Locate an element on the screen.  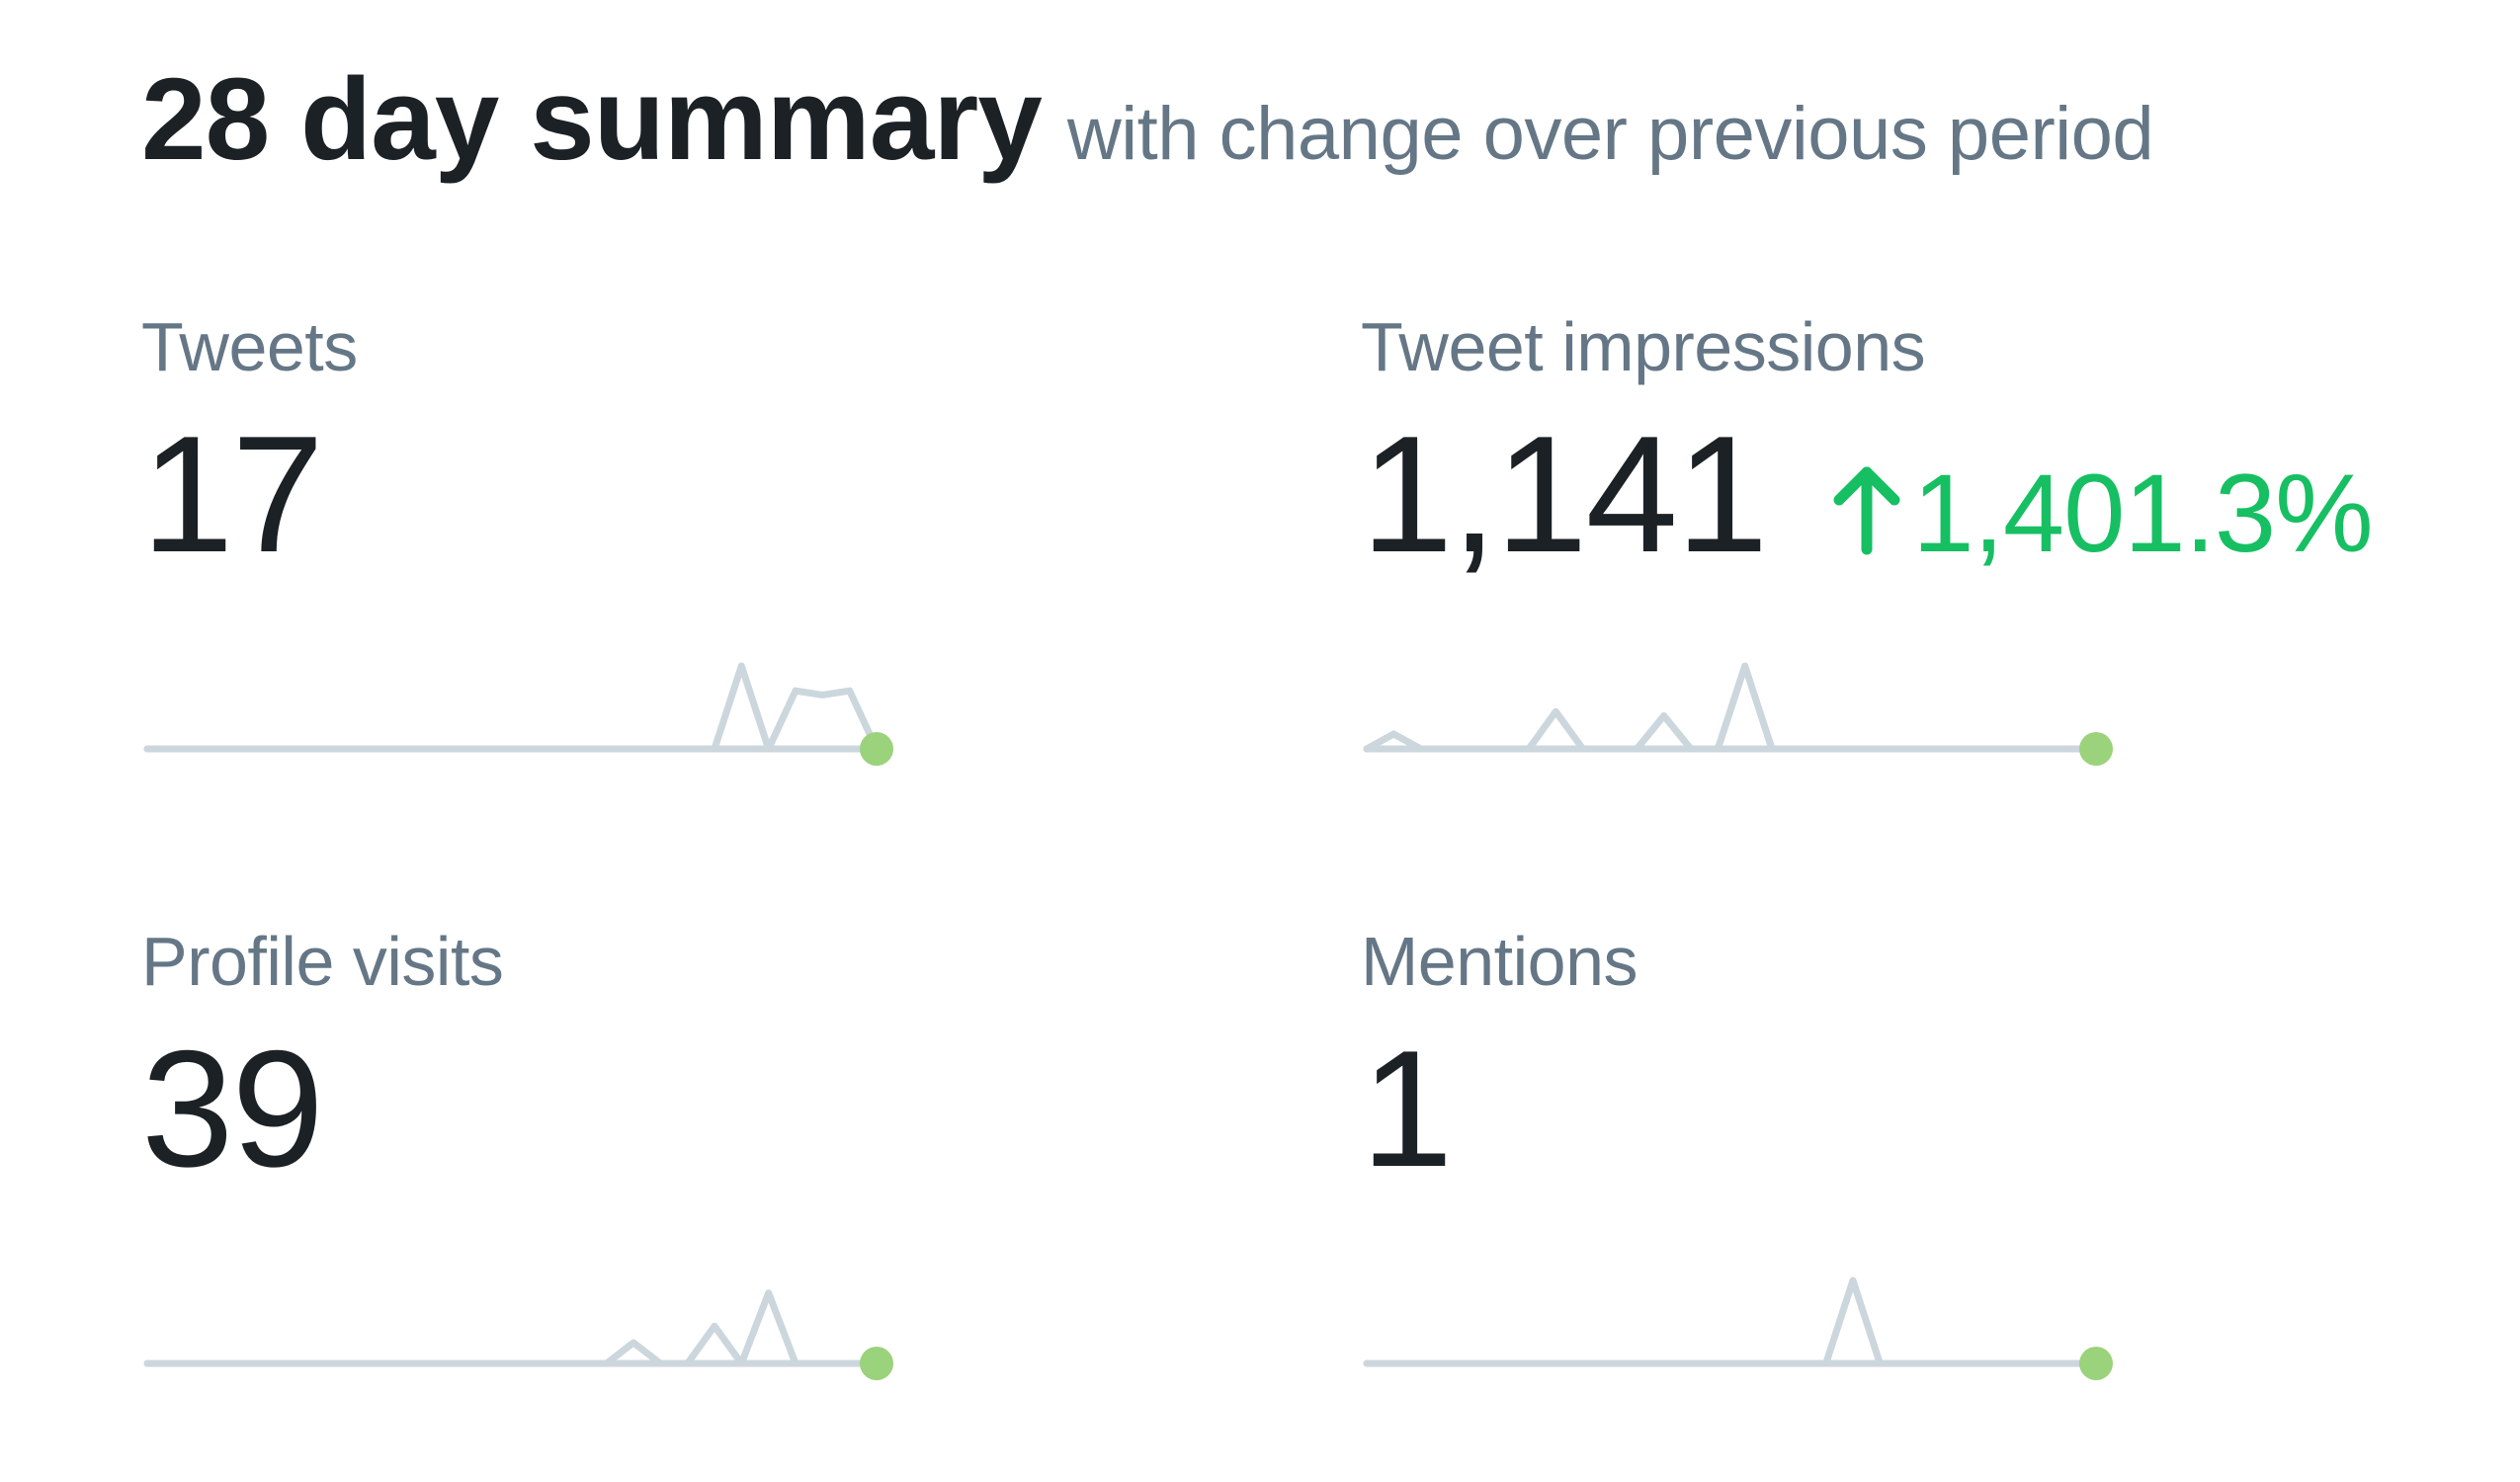
page-subtitle: with change over previous period is located at coordinates (1610, 134).